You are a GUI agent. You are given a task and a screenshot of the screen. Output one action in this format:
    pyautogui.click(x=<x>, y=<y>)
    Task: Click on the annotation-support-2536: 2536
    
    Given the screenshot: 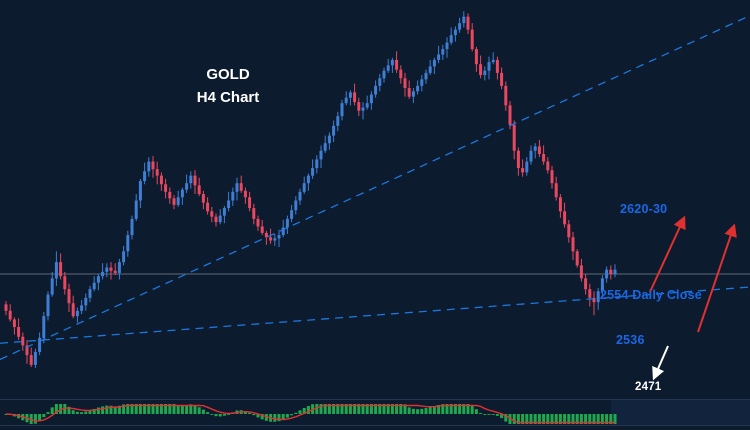 What is the action you would take?
    pyautogui.click(x=630, y=340)
    